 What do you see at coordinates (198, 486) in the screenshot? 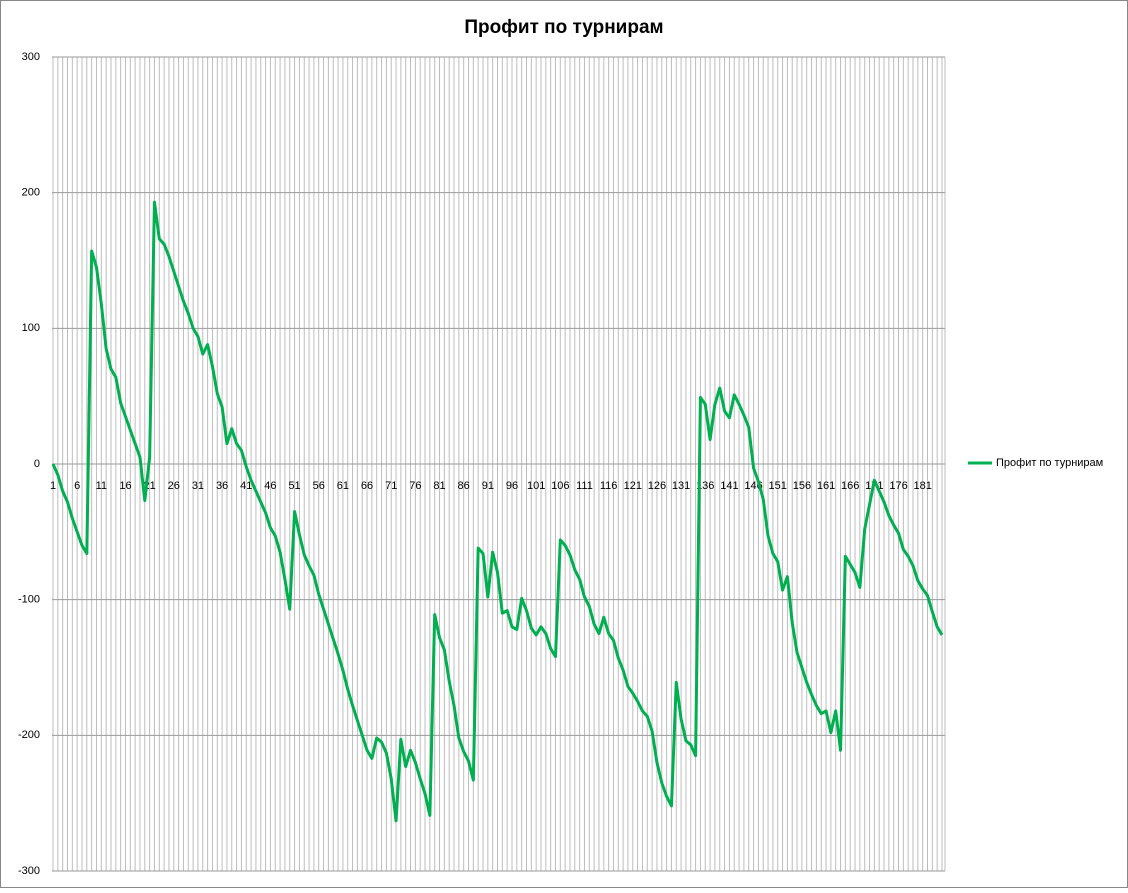
I see `x-tick-label: 31` at bounding box center [198, 486].